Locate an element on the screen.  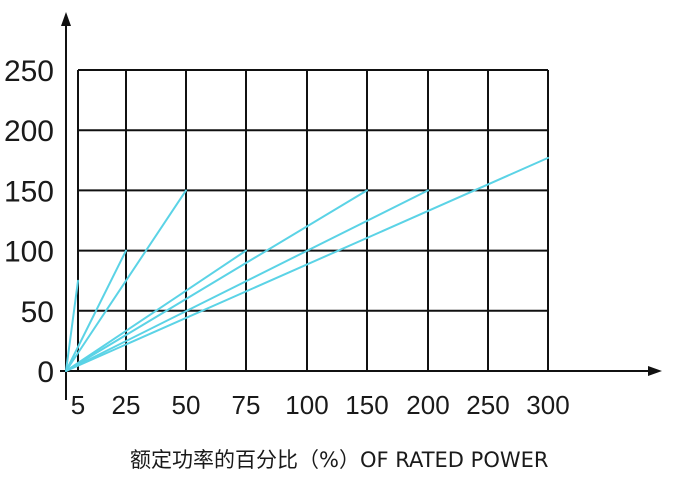
x-tick-label: 25 is located at coordinates (126, 405).